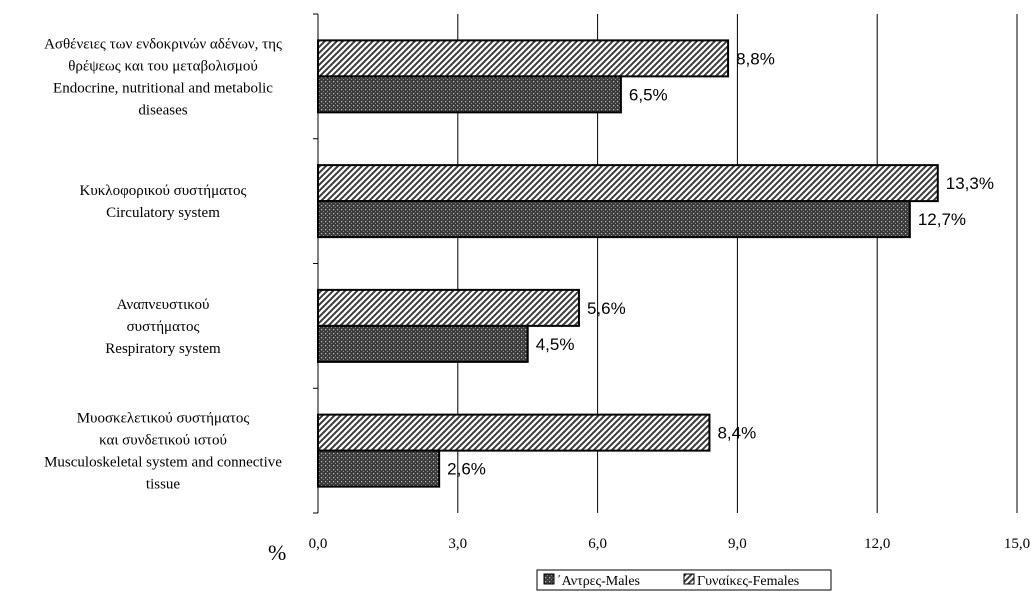  What do you see at coordinates (597, 544) in the screenshot?
I see `x-tick-label: 6,0` at bounding box center [597, 544].